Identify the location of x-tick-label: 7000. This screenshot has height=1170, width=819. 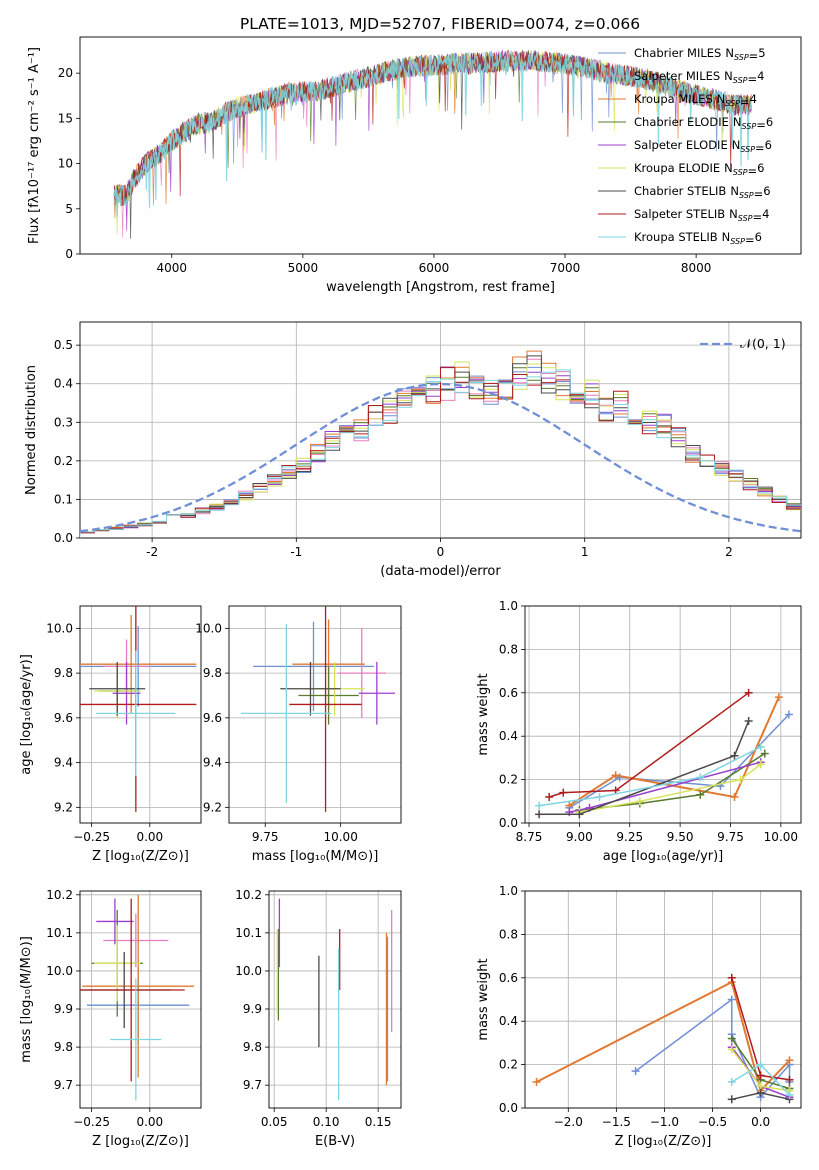
(565, 268).